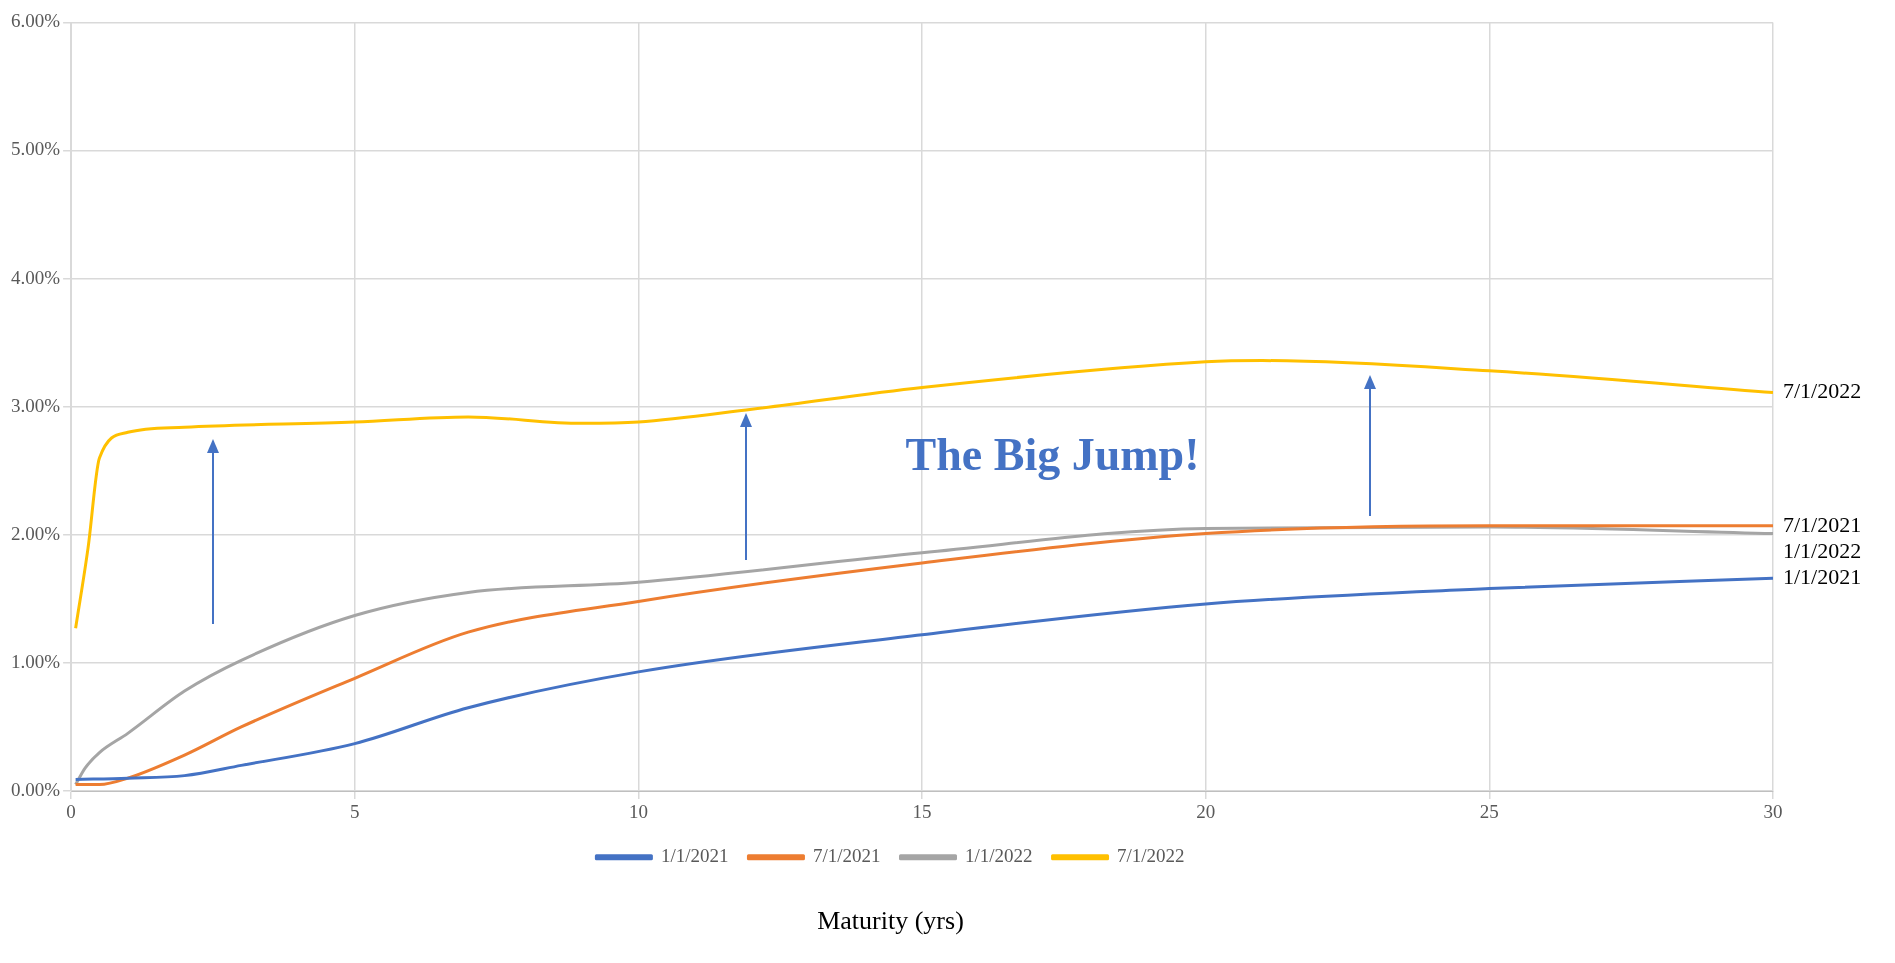 The width and height of the screenshot is (1895, 963). What do you see at coordinates (890, 921) in the screenshot?
I see `x-axis-title: Maturity (yrs)` at bounding box center [890, 921].